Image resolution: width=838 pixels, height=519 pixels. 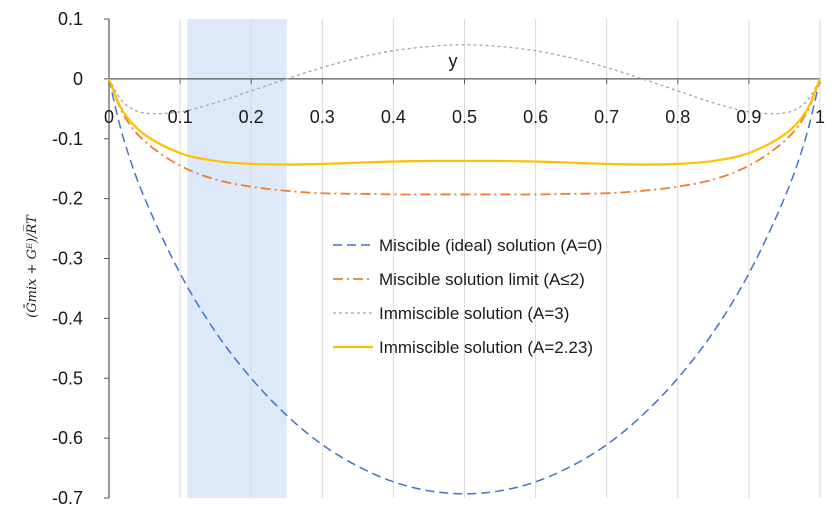 What do you see at coordinates (482, 279) in the screenshot?
I see `legend-label-2: Miscible solution limit (A≤2)` at bounding box center [482, 279].